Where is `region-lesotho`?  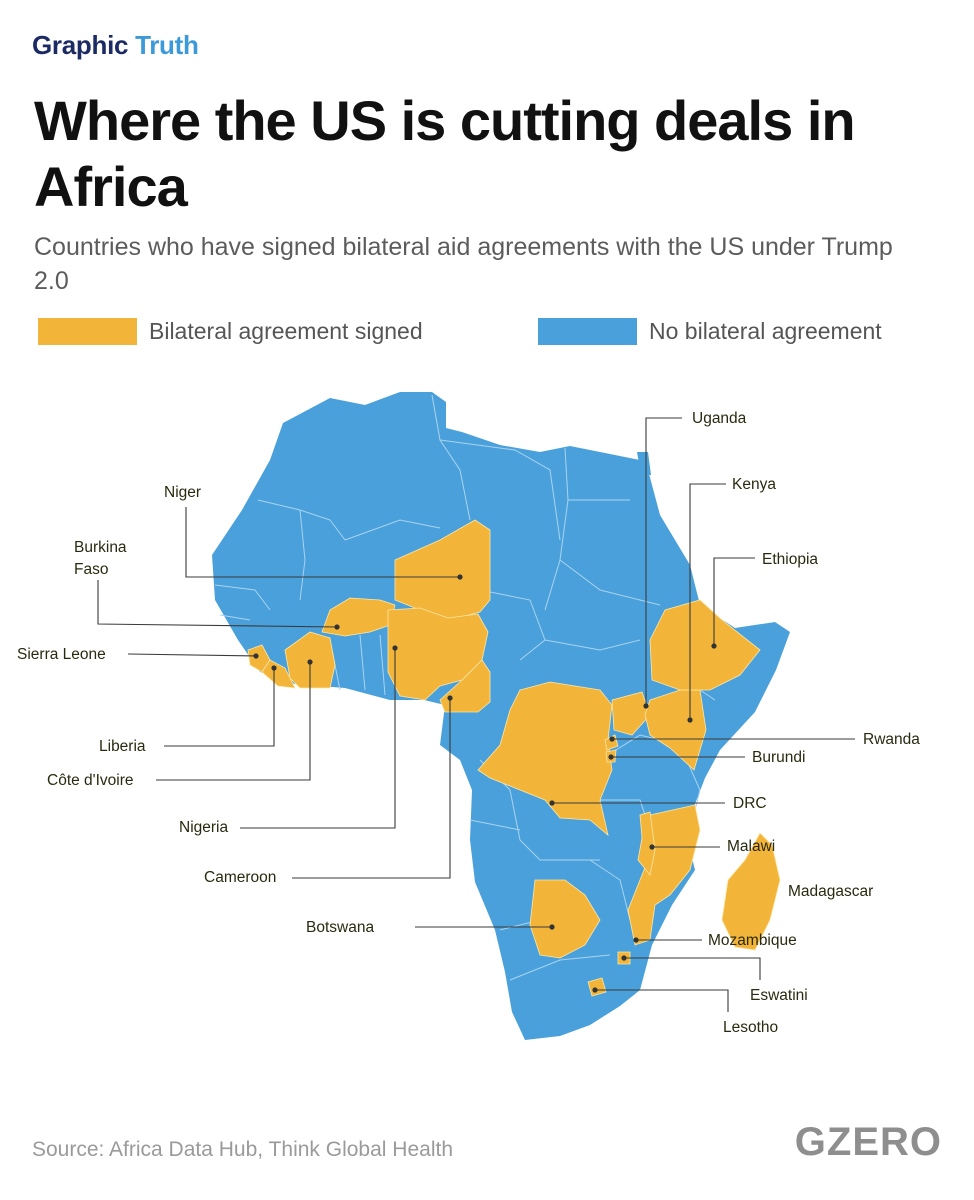
region-lesotho is located at coordinates (597, 987).